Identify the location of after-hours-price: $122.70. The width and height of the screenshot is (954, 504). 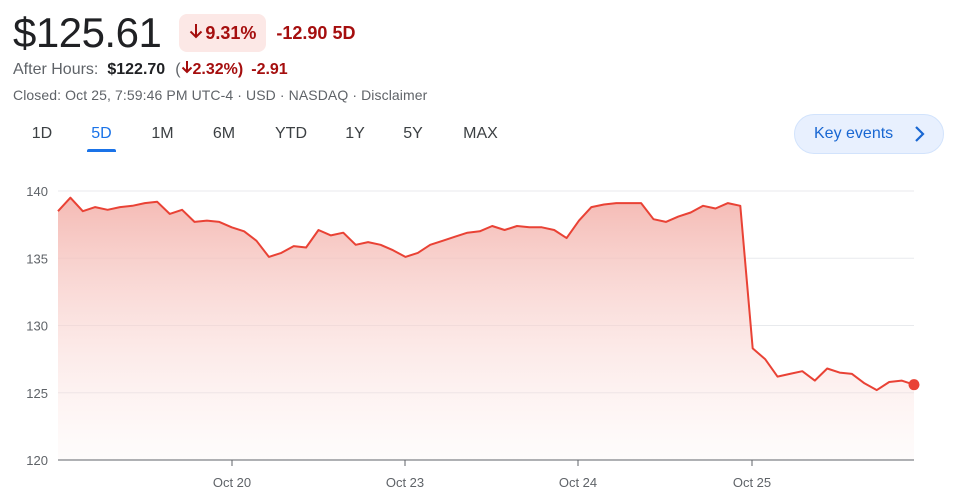
(136, 69).